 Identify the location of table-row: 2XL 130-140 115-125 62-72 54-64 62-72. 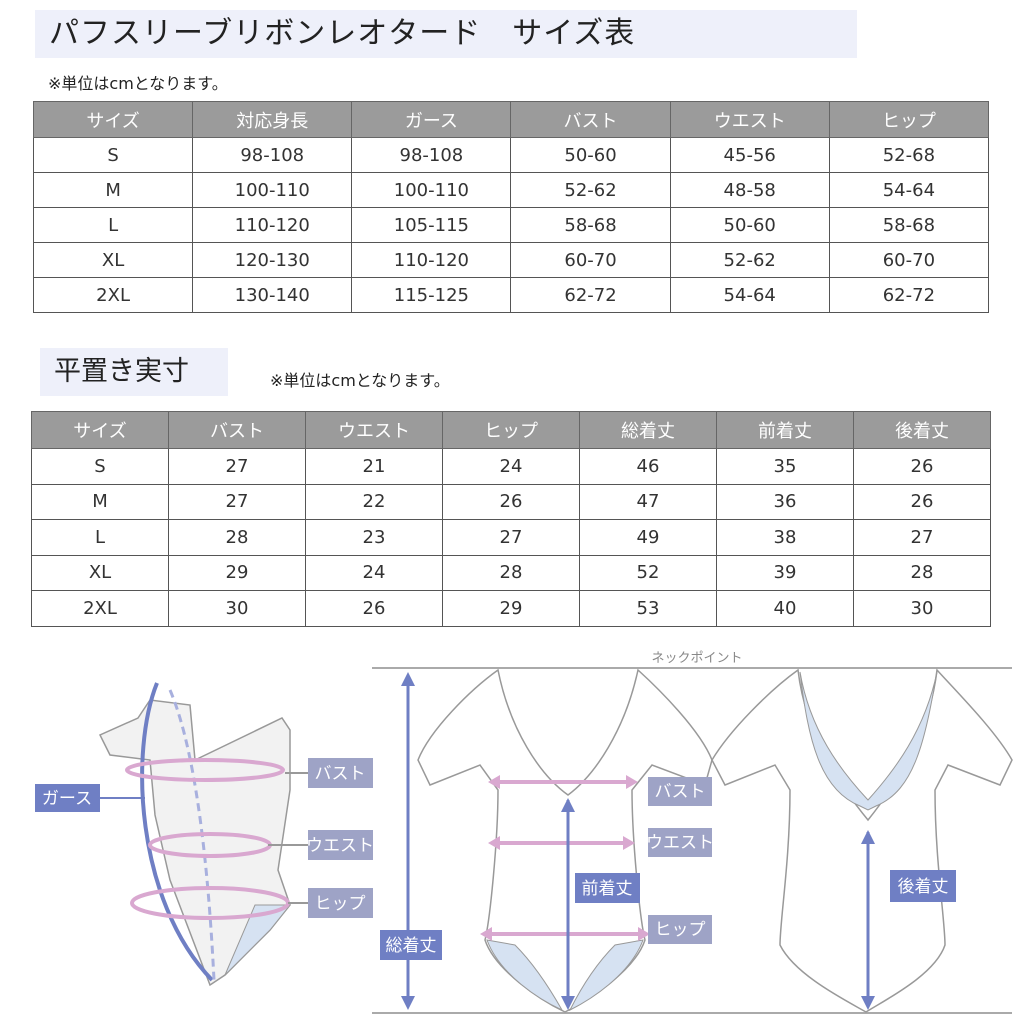
(511, 295).